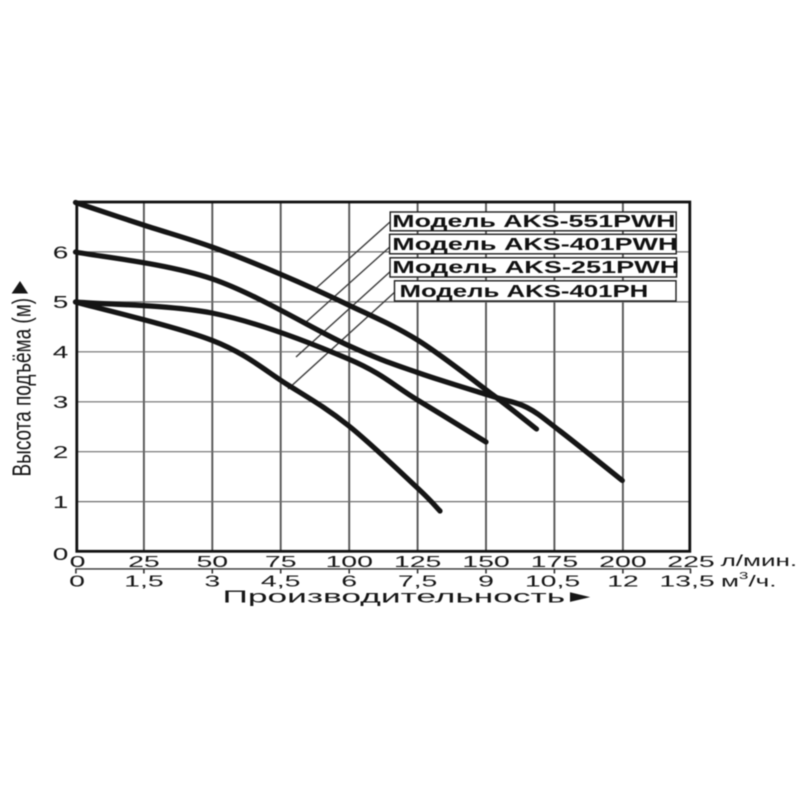 The width and height of the screenshot is (800, 805). What do you see at coordinates (686, 581) in the screenshot?
I see `svg-text: 13,5` at bounding box center [686, 581].